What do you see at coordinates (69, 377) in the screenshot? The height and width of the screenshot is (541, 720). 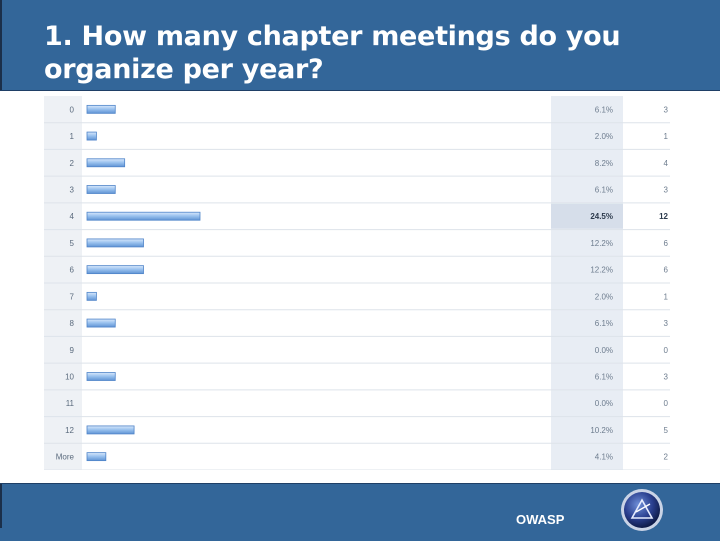 I see `category-label: 10` at bounding box center [69, 377].